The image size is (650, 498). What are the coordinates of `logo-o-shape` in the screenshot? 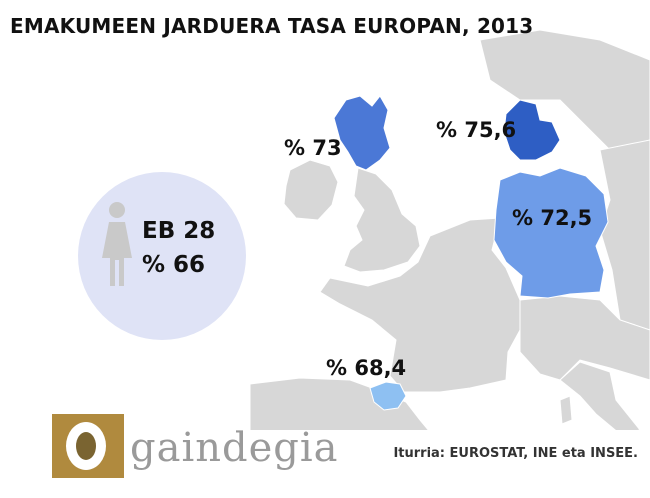 It's located at (86, 446).